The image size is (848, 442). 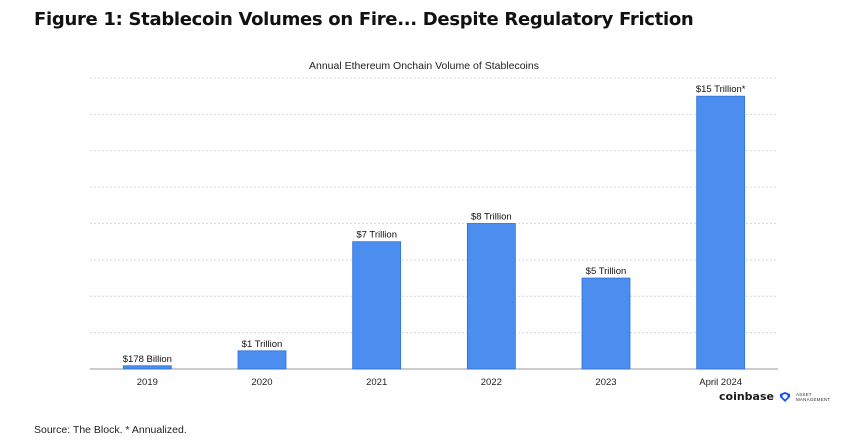 What do you see at coordinates (721, 89) in the screenshot?
I see `data-label: $15 Trillion*` at bounding box center [721, 89].